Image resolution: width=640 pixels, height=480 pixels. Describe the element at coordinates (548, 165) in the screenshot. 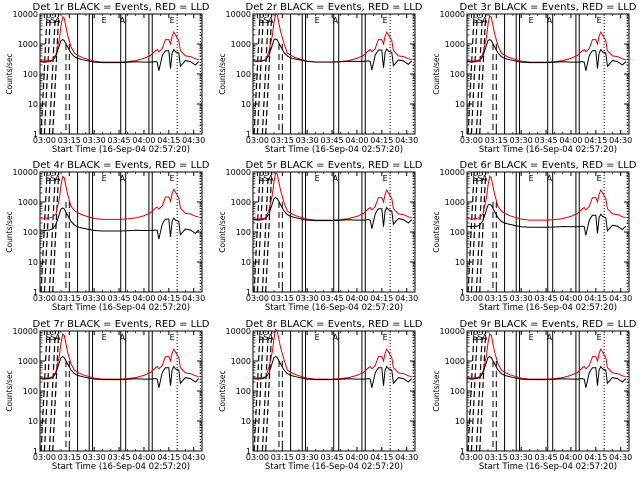

I see `panel-title: Det 6r BLACK = Events, RED = LLD` at that location.